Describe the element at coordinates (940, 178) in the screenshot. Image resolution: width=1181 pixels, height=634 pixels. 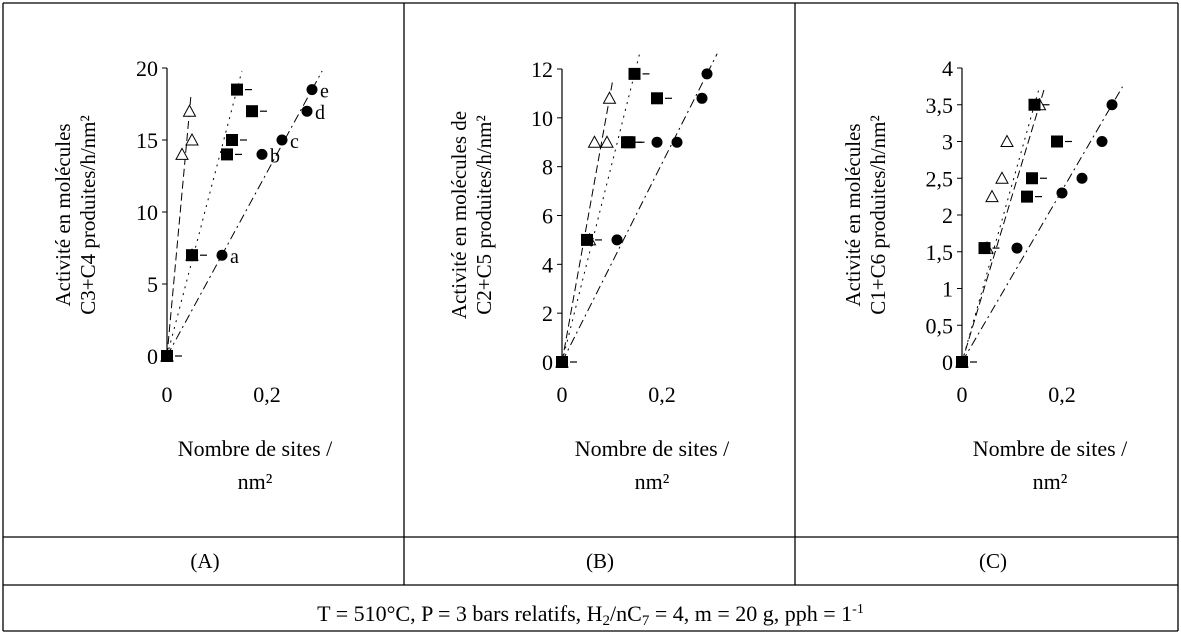
I see `y-tick-label: 2,5` at that location.